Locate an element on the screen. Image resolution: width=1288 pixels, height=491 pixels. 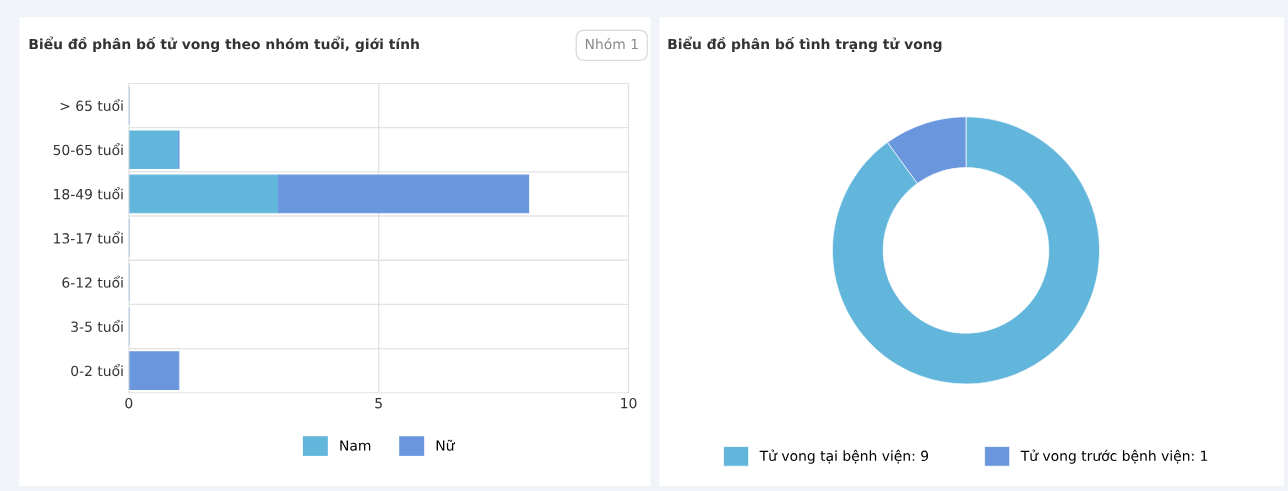
x-tick-label: 5 is located at coordinates (378, 403).